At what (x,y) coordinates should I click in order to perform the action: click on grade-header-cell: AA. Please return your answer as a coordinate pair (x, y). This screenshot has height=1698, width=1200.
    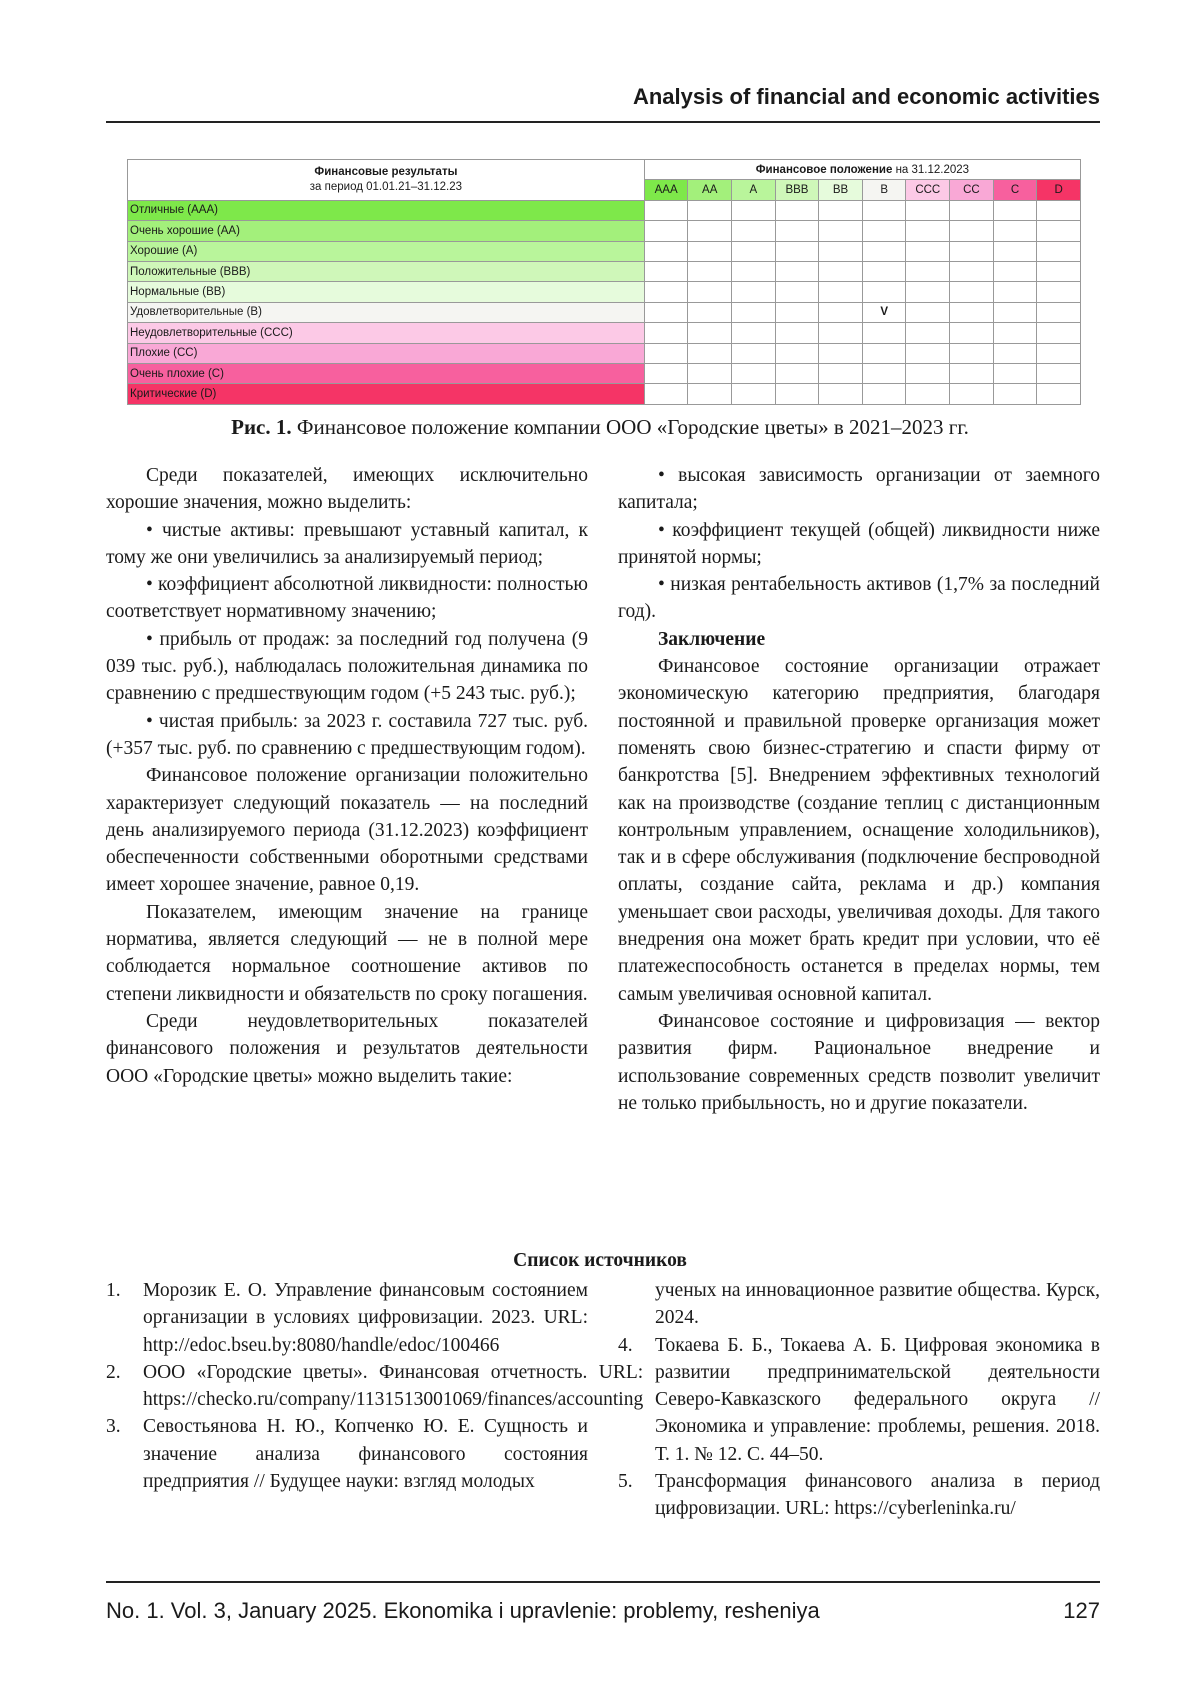
    Looking at the image, I should click on (710, 190).